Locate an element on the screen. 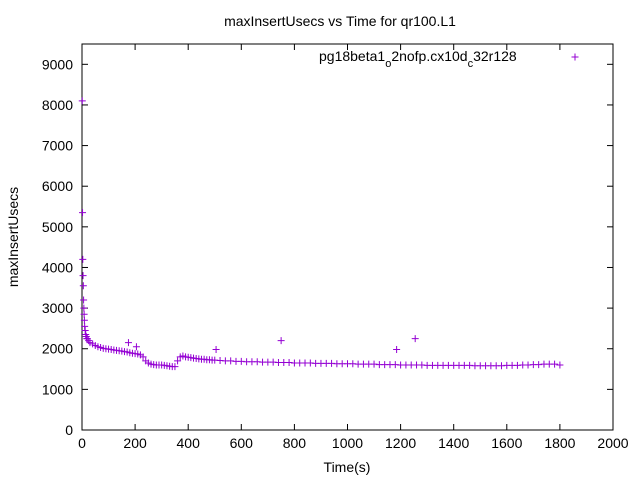 The image size is (640, 480). y-axis-label: maxInsertUsecs is located at coordinates (13, 237).